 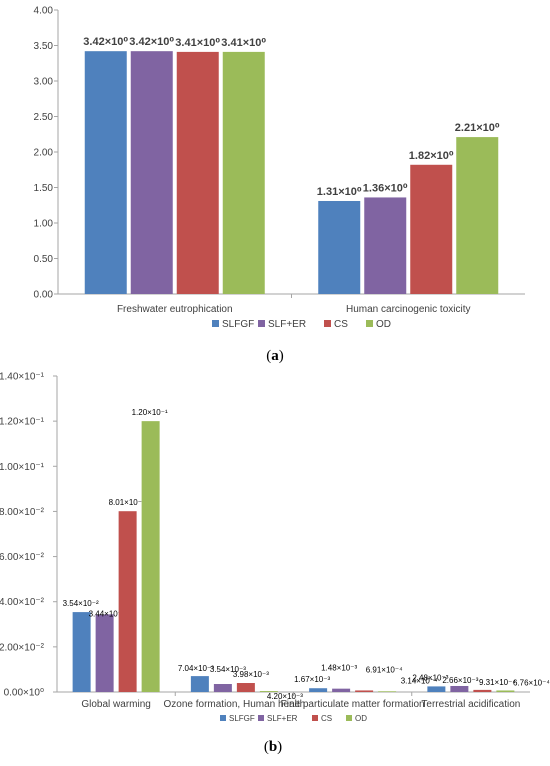 I want to click on x-tick-label: Global warming, so click(x=115, y=704).